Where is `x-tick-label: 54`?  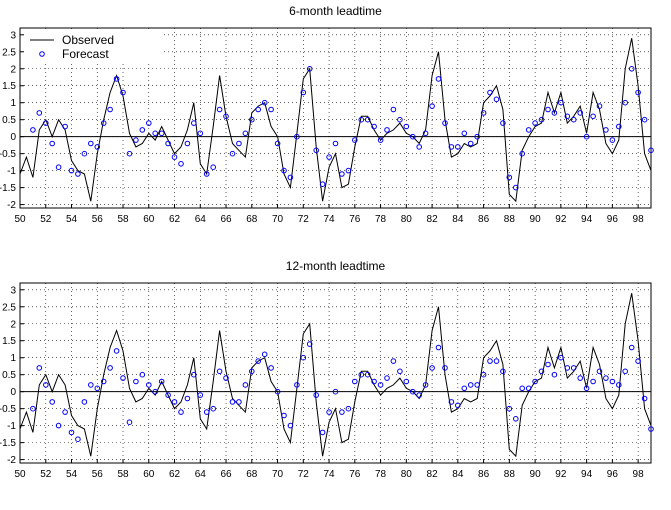
x-tick-label: 54 is located at coordinates (72, 219).